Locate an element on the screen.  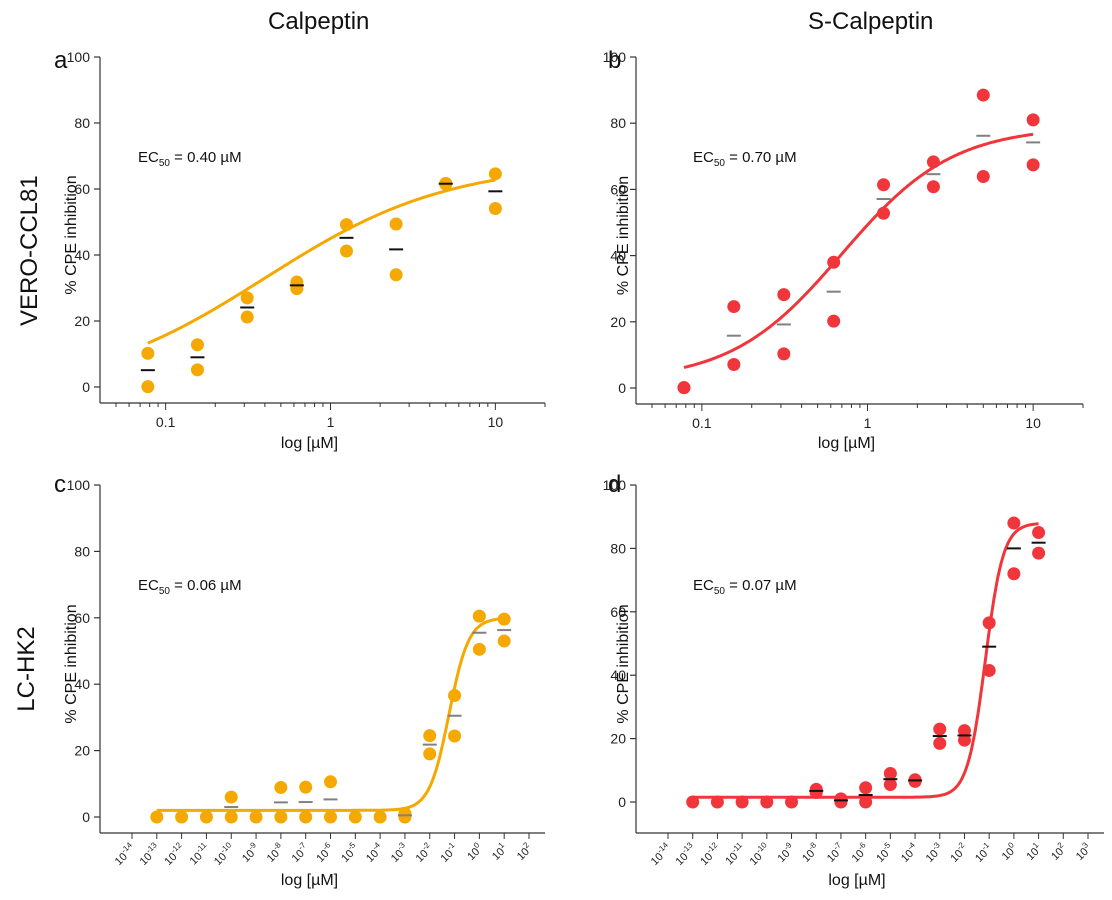
panel-letter: b is located at coordinates (614, 60).